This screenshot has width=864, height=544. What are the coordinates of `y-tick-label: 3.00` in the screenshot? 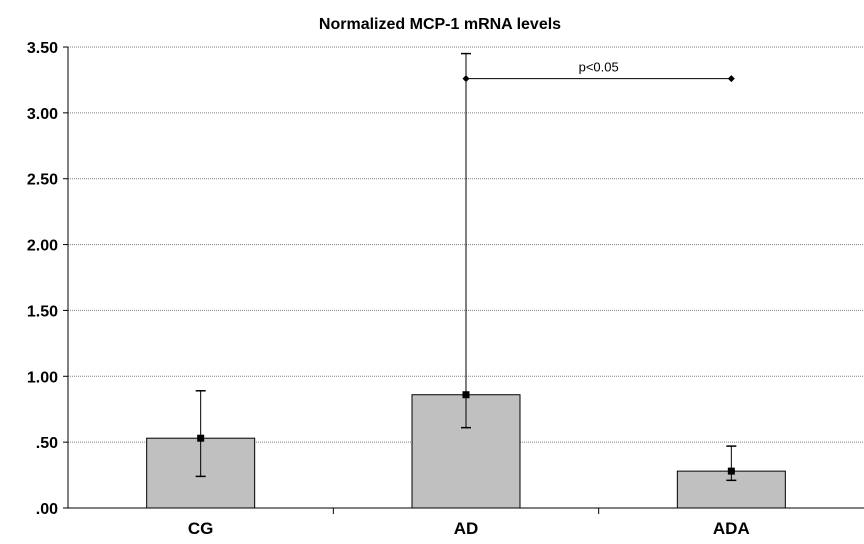 It's located at (42, 114).